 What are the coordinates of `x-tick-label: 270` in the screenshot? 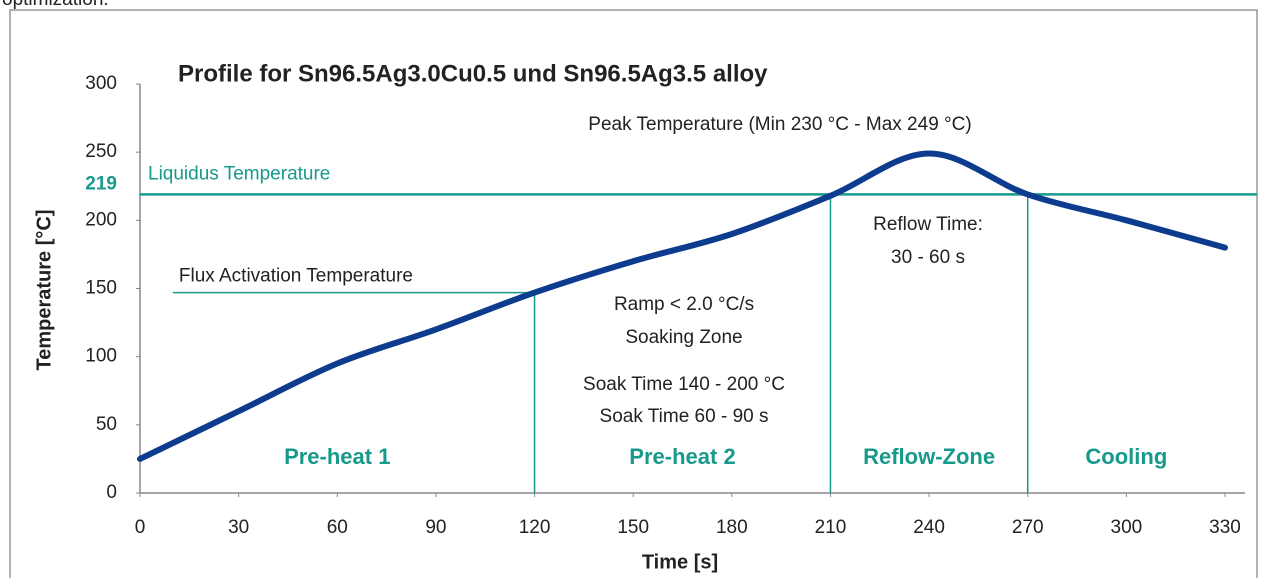 It's located at (1028, 527).